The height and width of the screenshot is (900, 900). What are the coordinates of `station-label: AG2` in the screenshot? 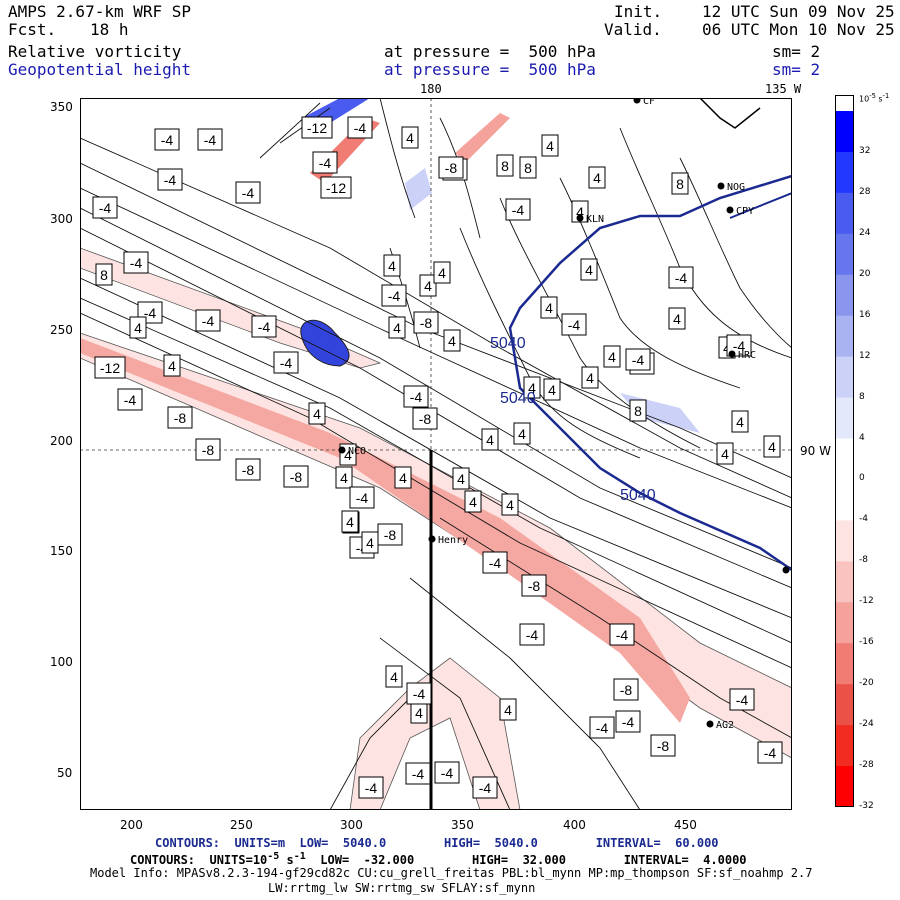 It's located at (725, 725).